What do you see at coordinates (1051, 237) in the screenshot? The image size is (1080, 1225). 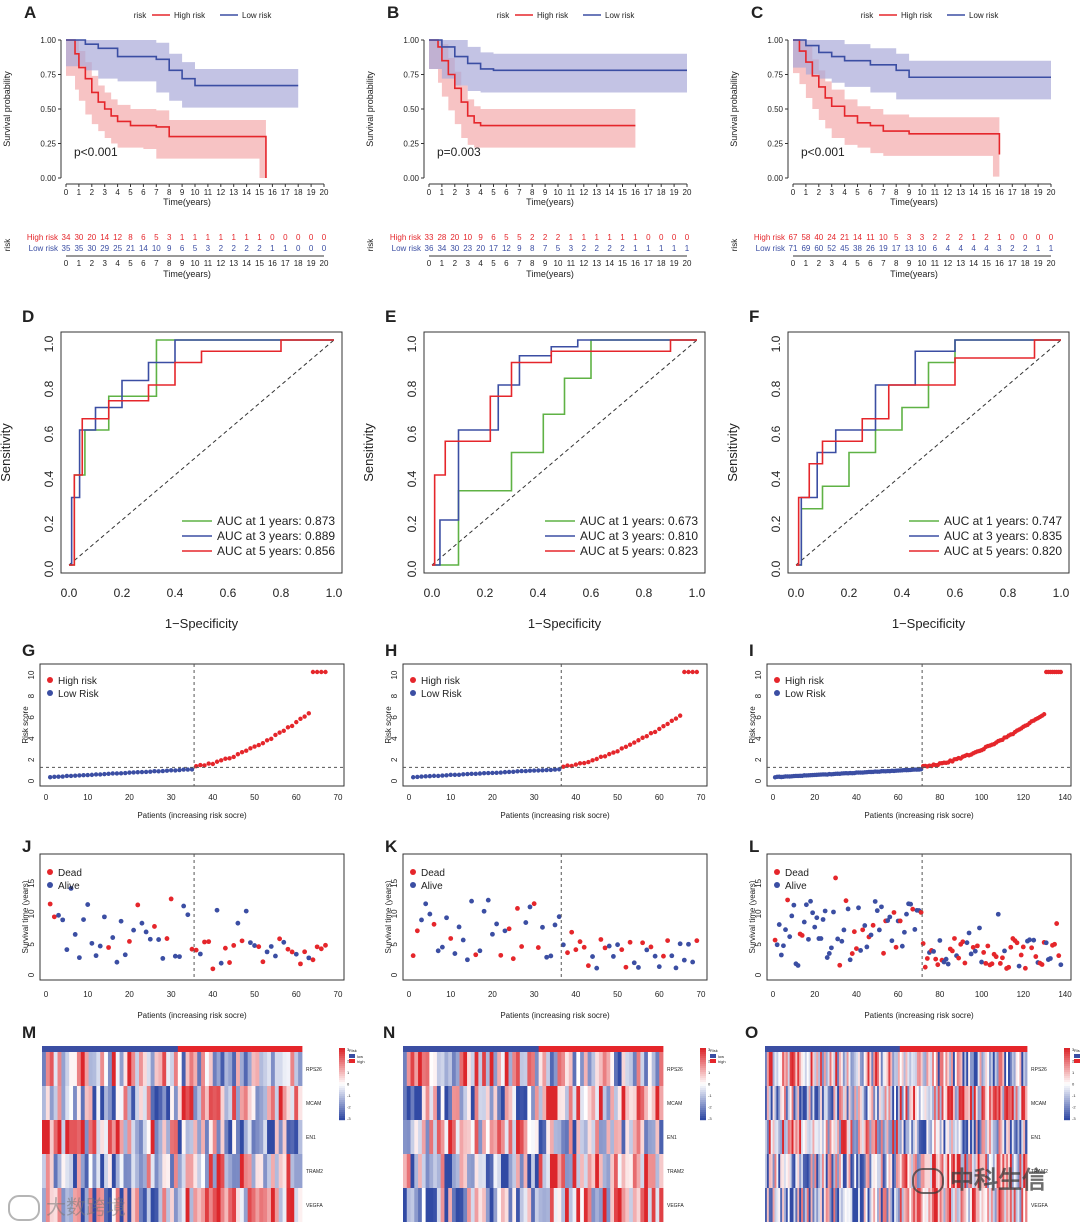 I see `risk-table-count: 0` at bounding box center [1051, 237].